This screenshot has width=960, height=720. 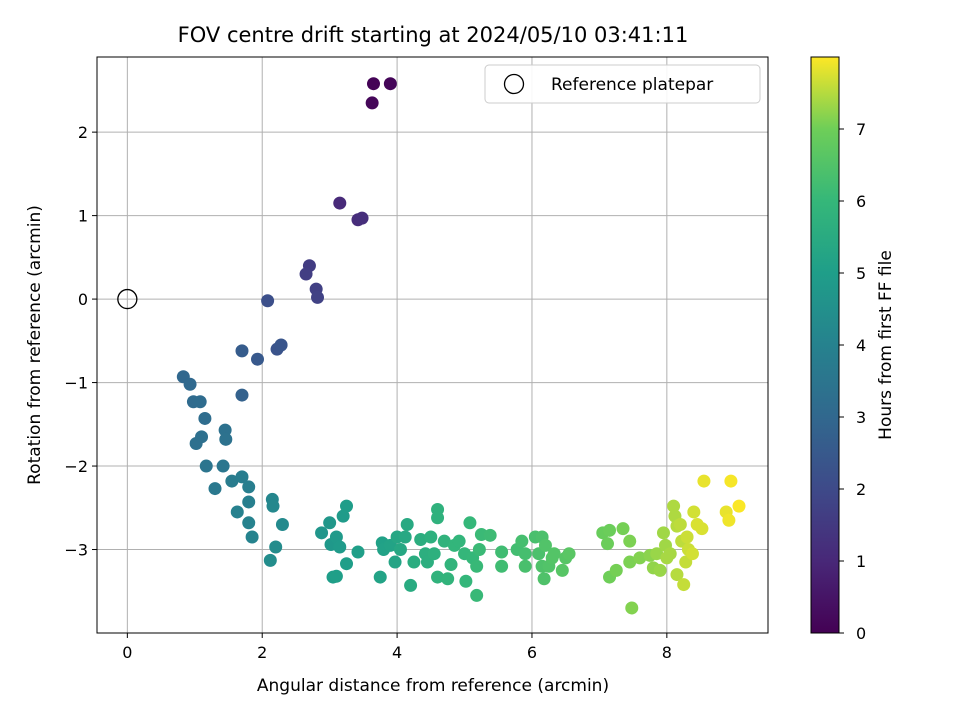 I want to click on legend: Reference platepar, so click(x=622, y=84).